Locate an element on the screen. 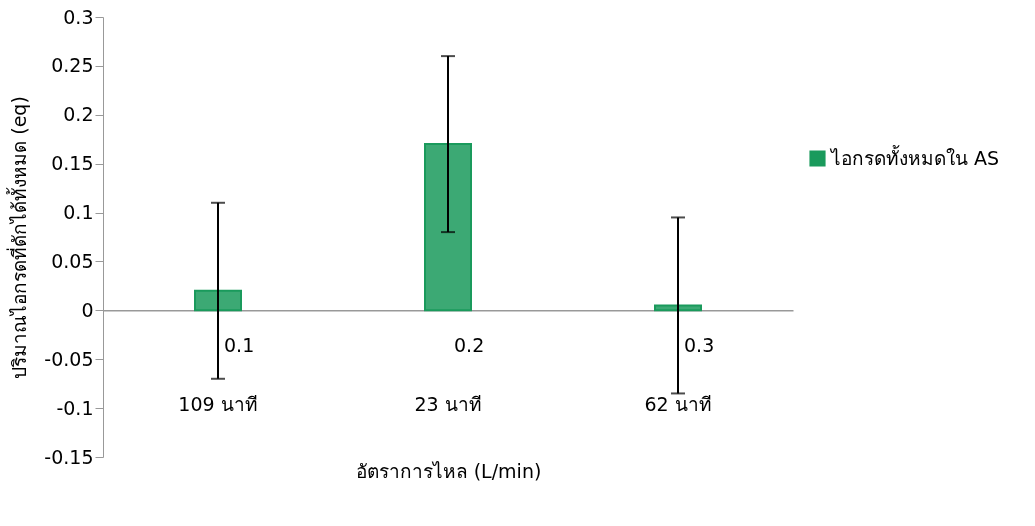 The width and height of the screenshot is (1035, 526). y-tick-label: 0.15 is located at coordinates (72, 163).